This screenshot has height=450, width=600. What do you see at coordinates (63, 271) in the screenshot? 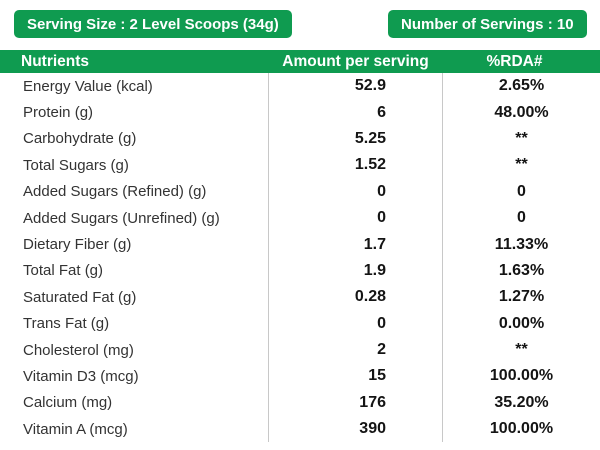
I see `nutrient-name: Total Fat (g)` at bounding box center [63, 271].